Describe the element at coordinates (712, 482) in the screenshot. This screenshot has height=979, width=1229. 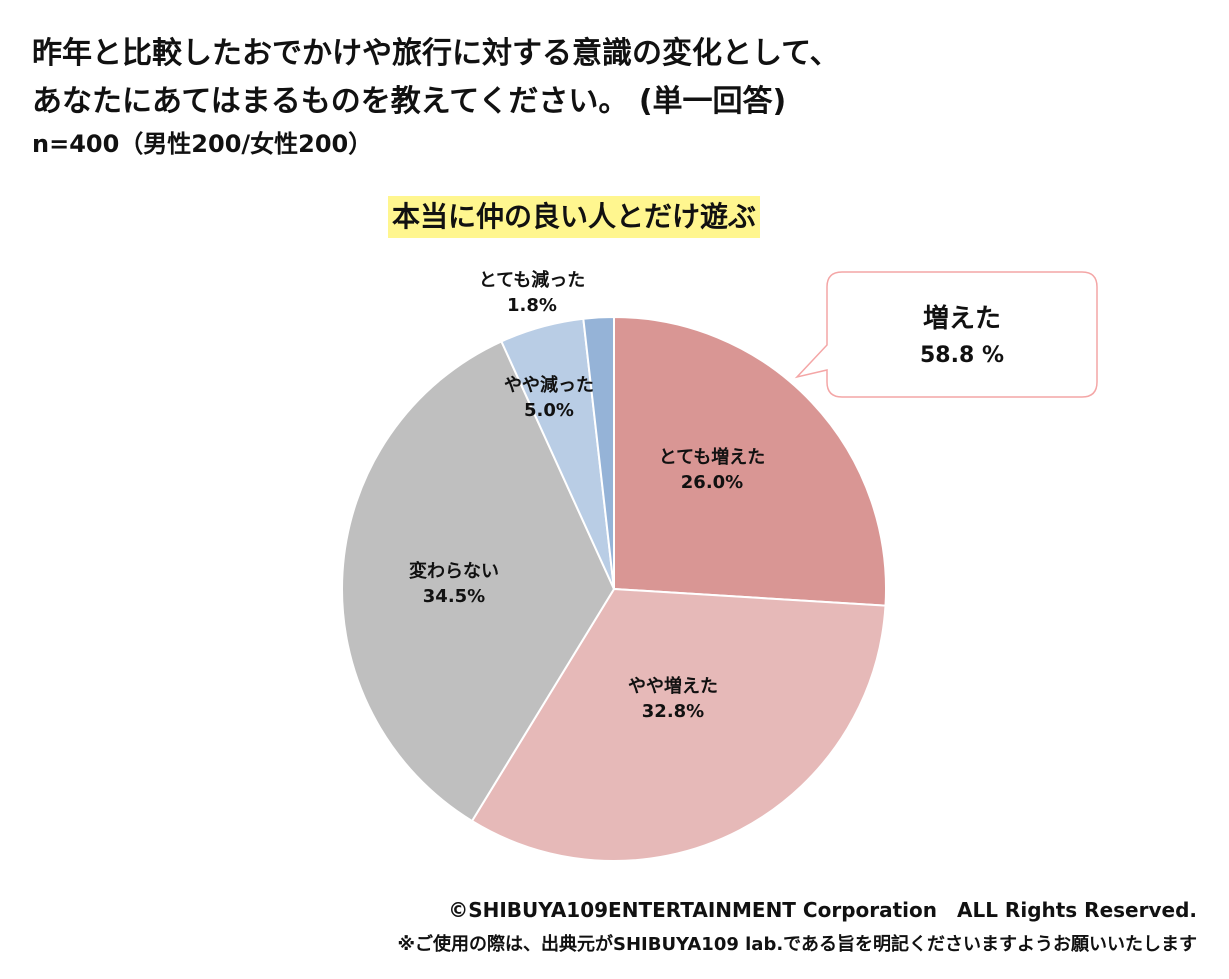
I see `slice-value-1: 26.0%` at that location.